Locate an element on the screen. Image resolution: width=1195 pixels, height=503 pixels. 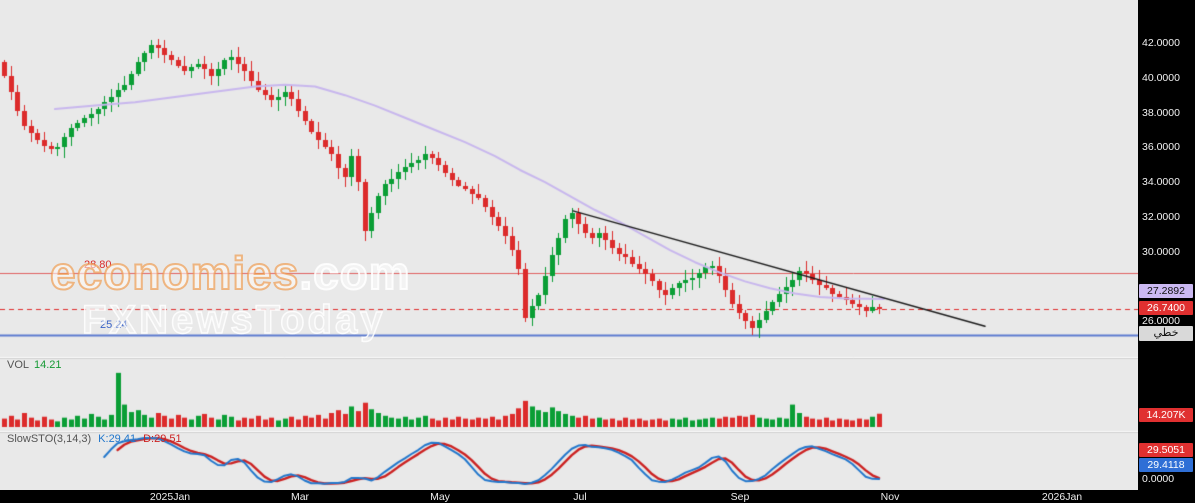
time-axis-label: Mar is located at coordinates (300, 497).